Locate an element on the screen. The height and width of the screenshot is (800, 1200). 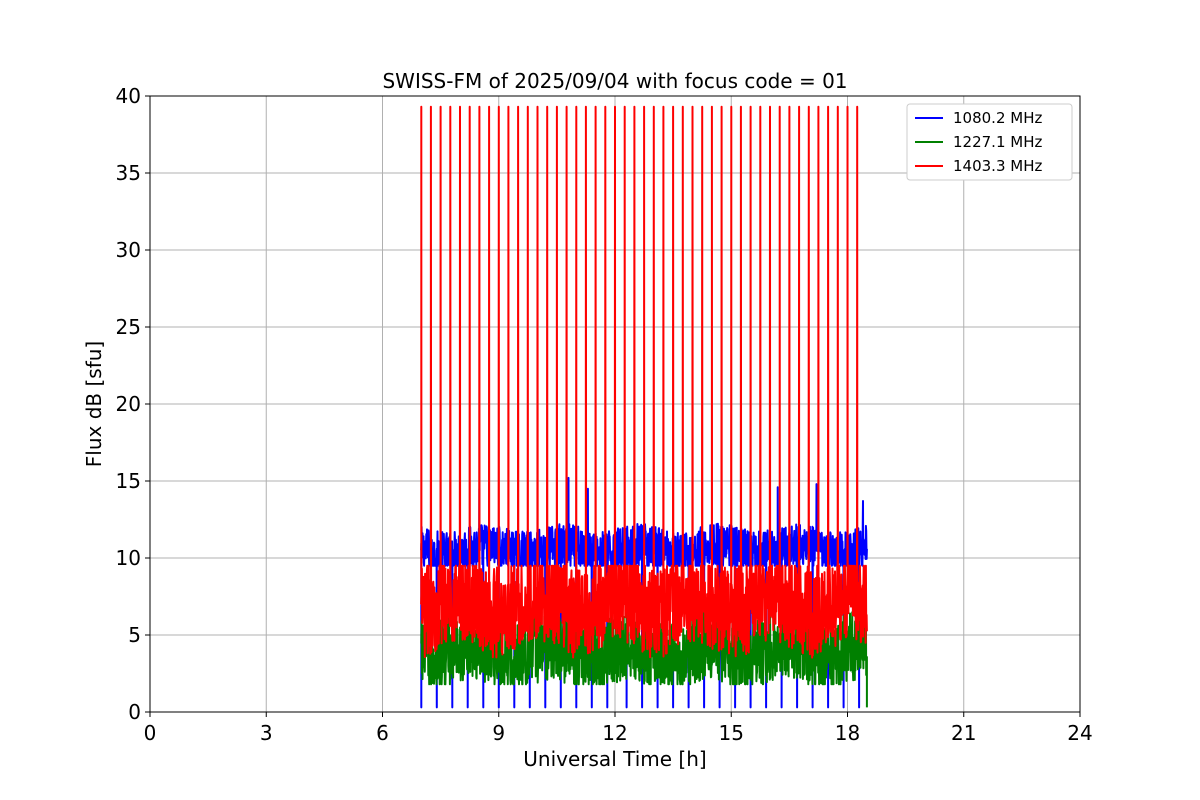
x-tick-label: 0 is located at coordinates (150, 733).